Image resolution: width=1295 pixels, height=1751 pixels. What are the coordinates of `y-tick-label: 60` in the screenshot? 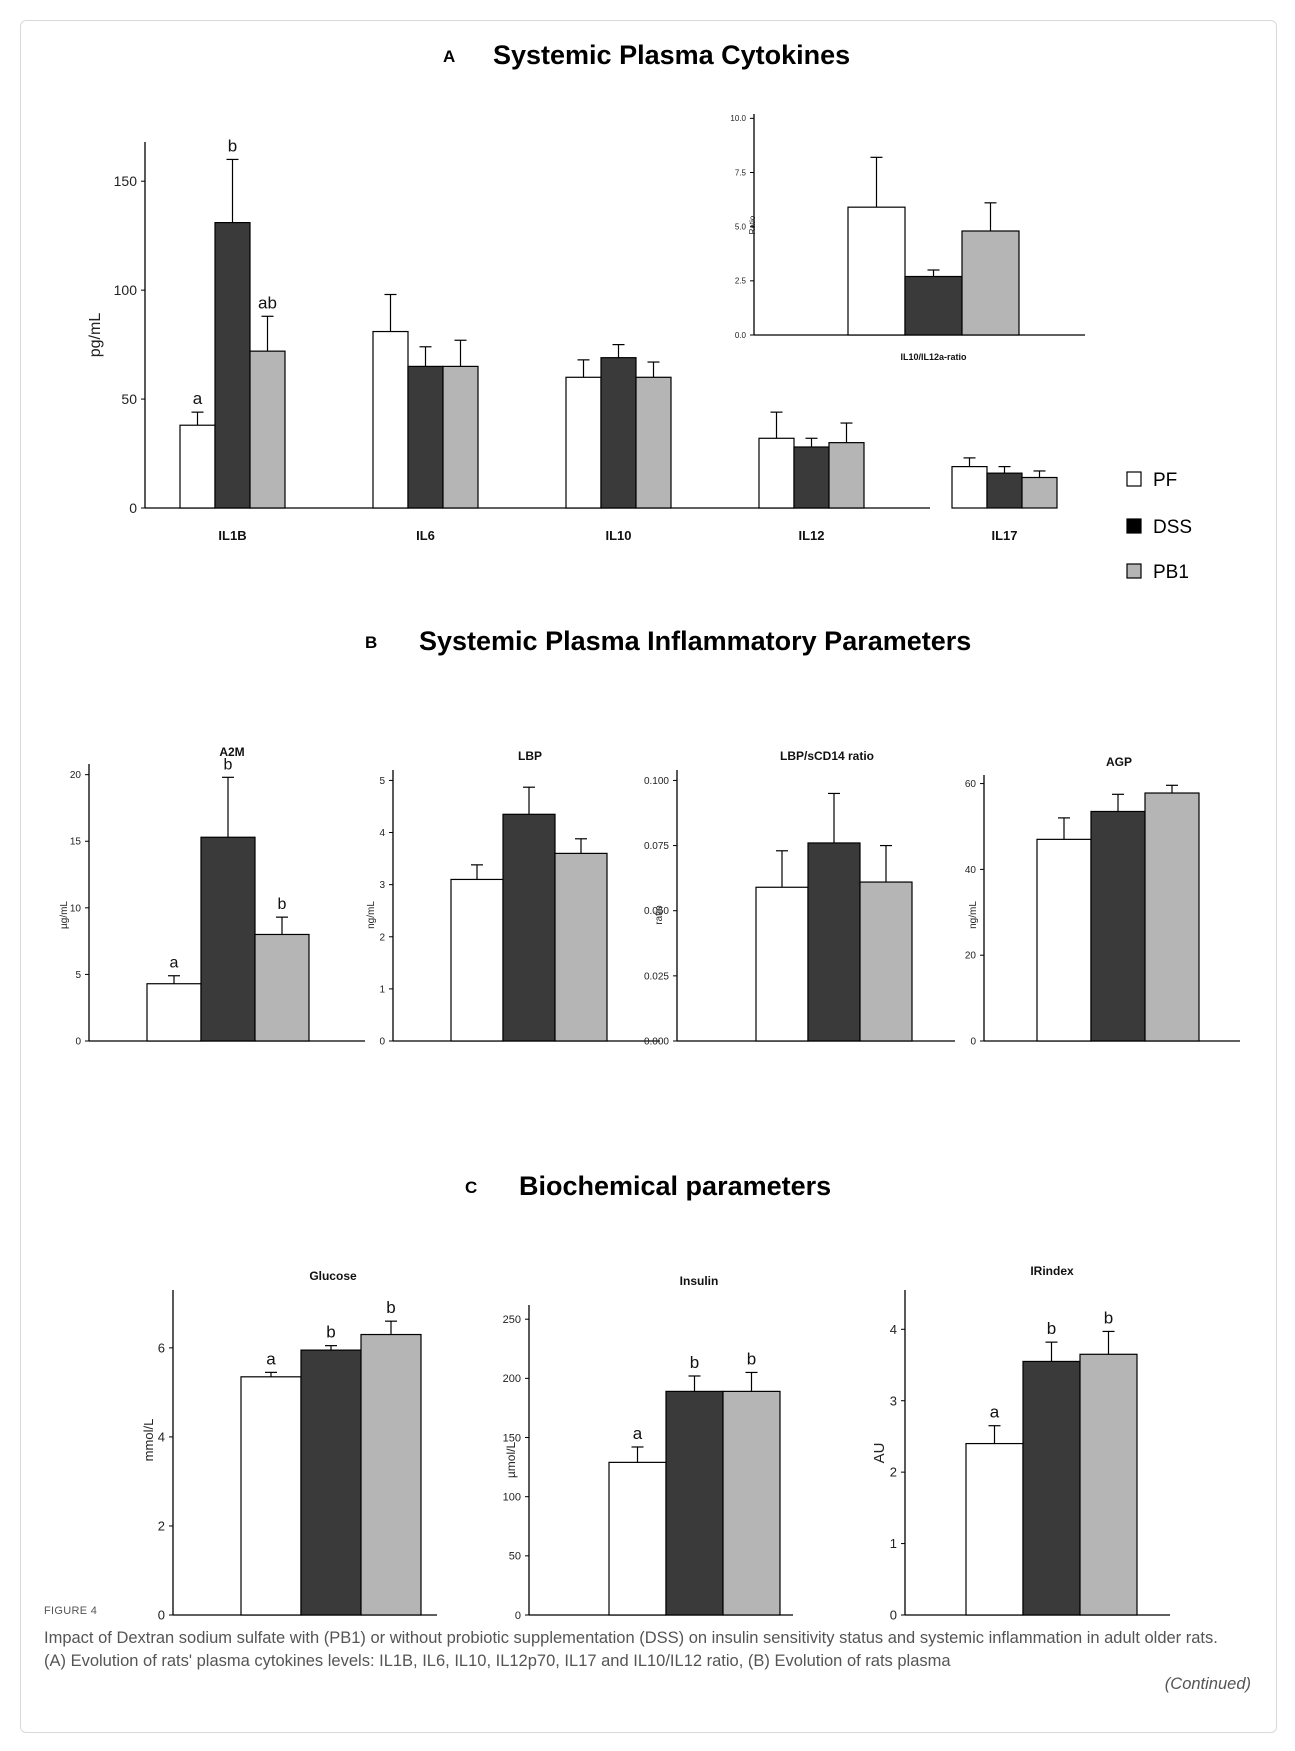 It's located at (971, 784).